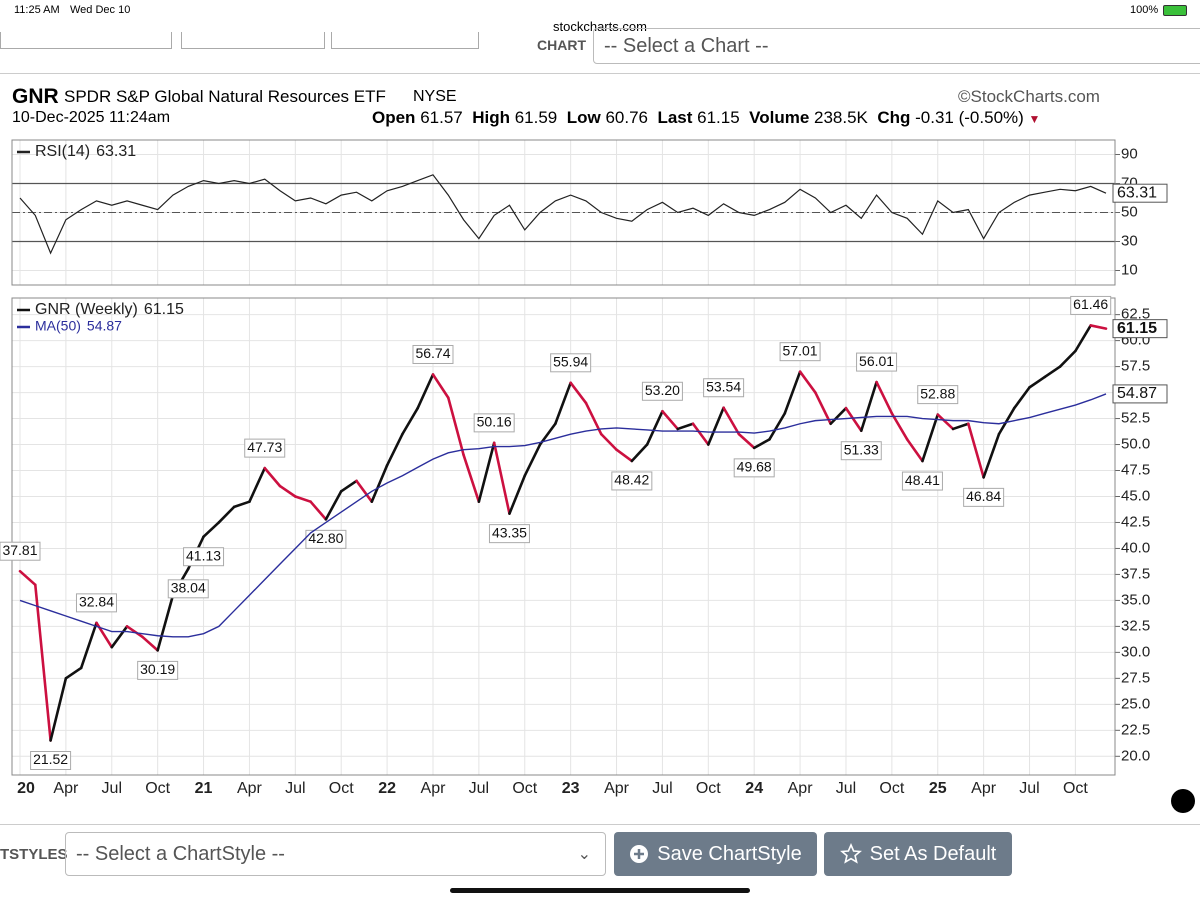 The height and width of the screenshot is (900, 1200). I want to click on x-tick-label: 20, so click(26, 788).